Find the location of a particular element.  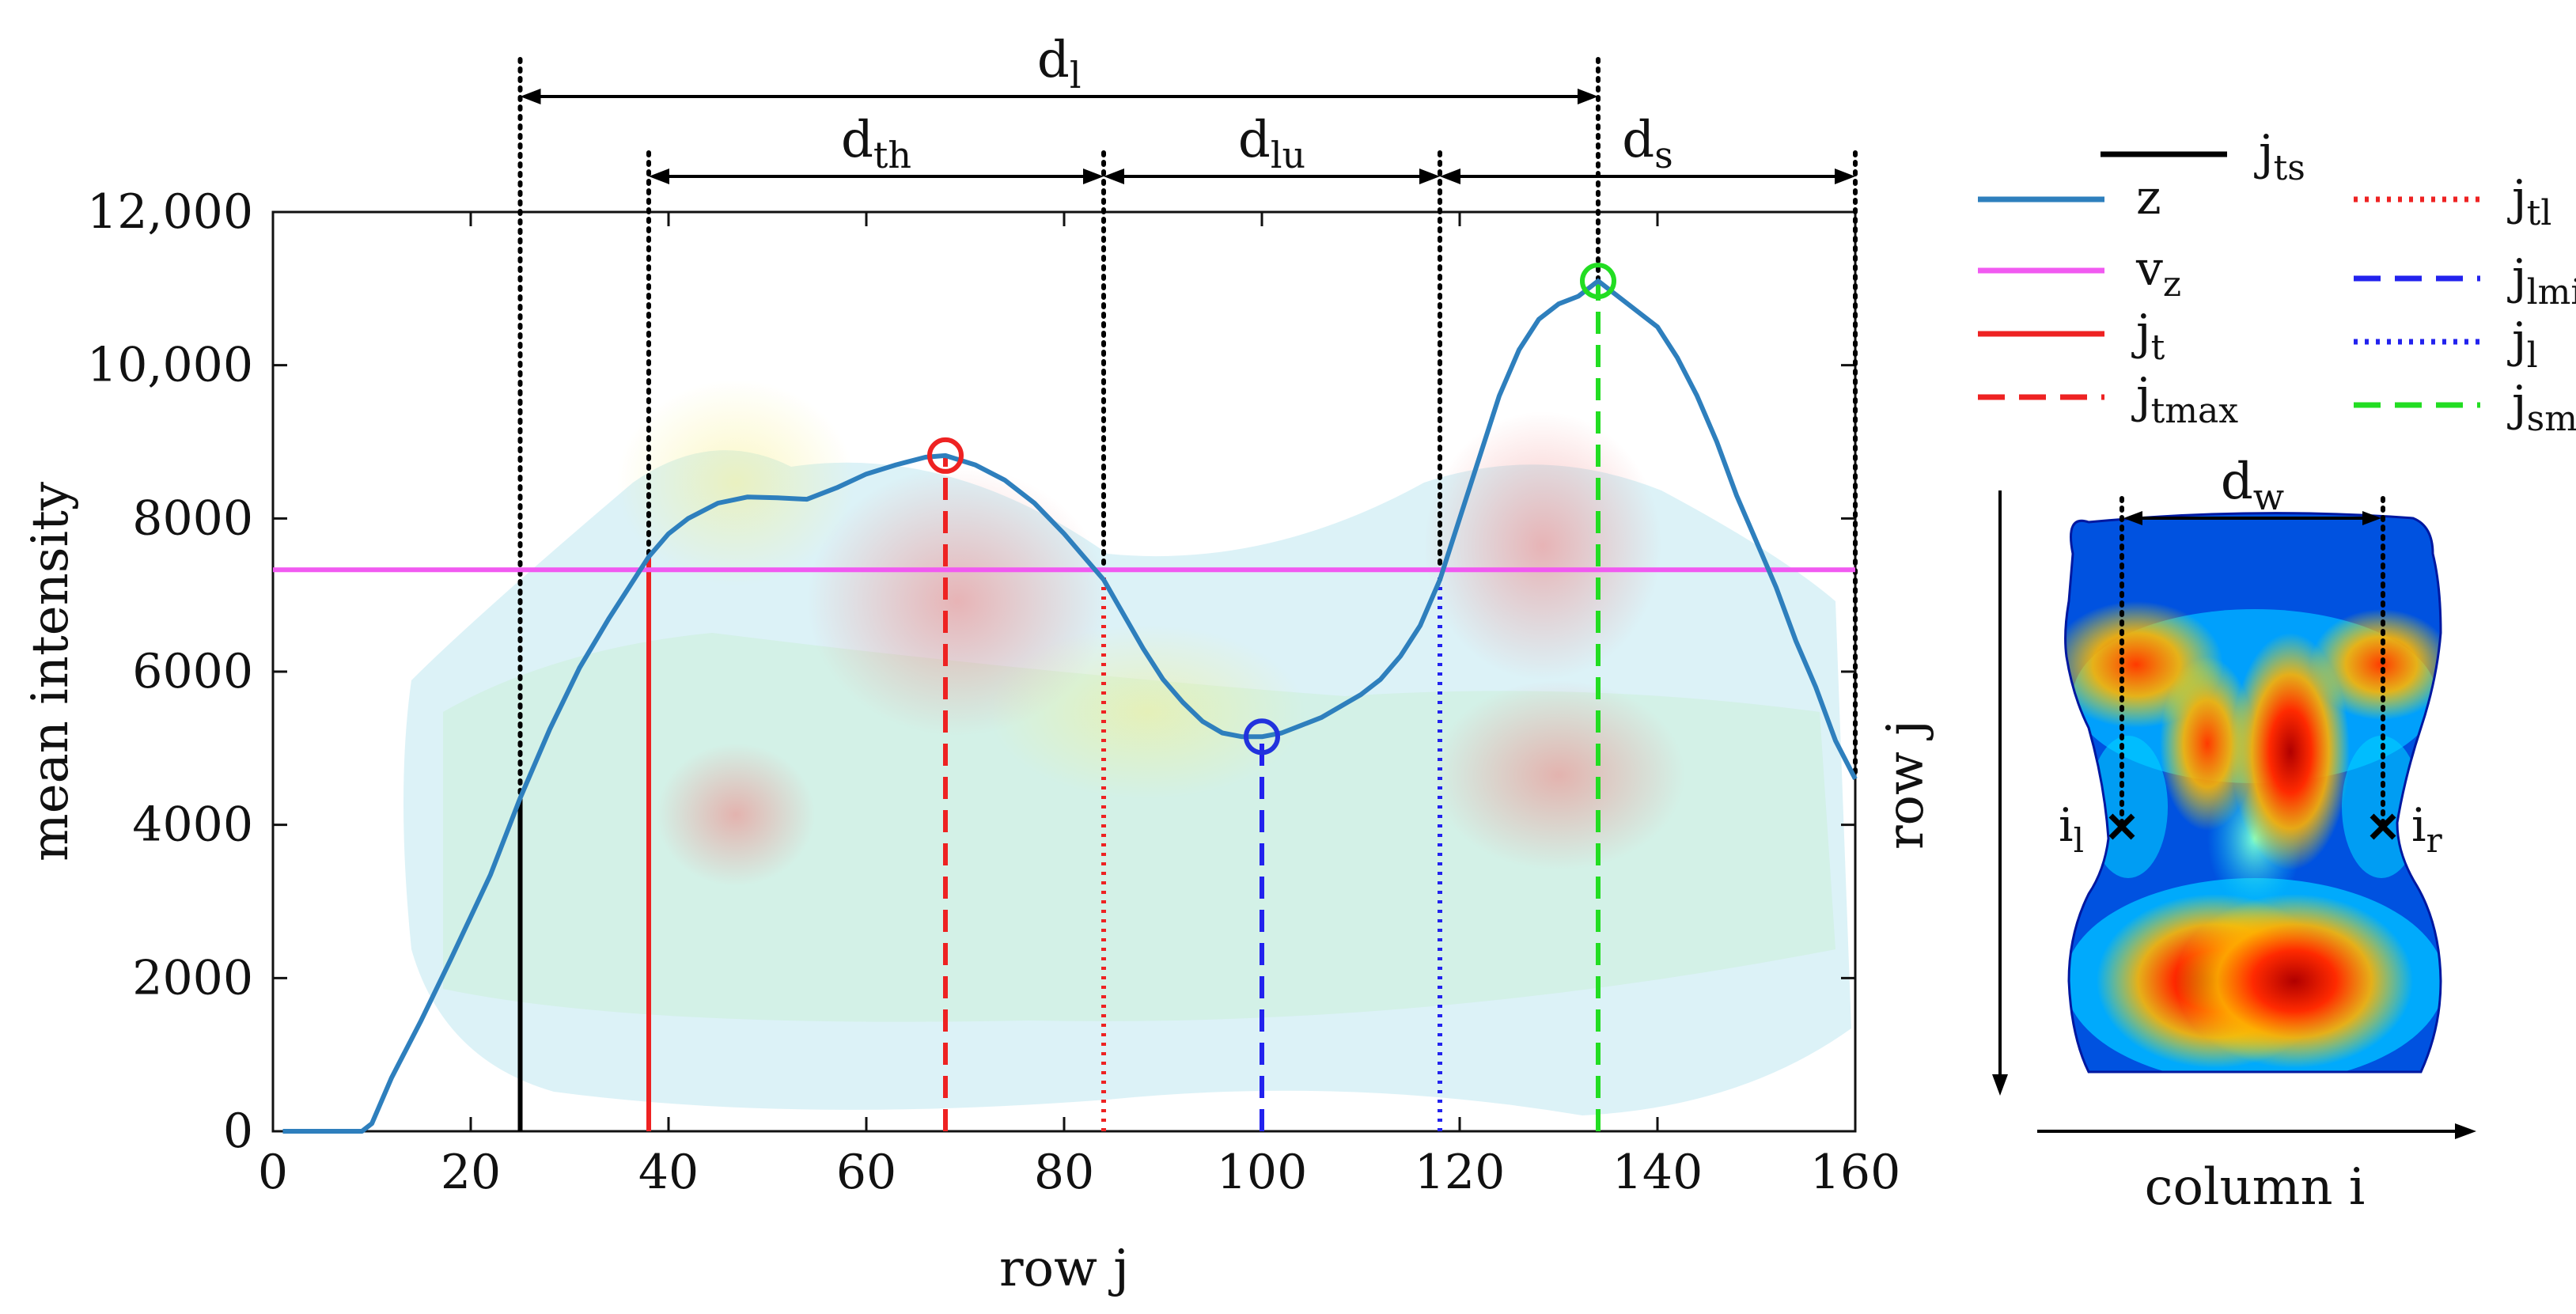

legend: jts z jtl vz jlmin jt jl jtmax jsmax is located at coordinates (2277, 282).